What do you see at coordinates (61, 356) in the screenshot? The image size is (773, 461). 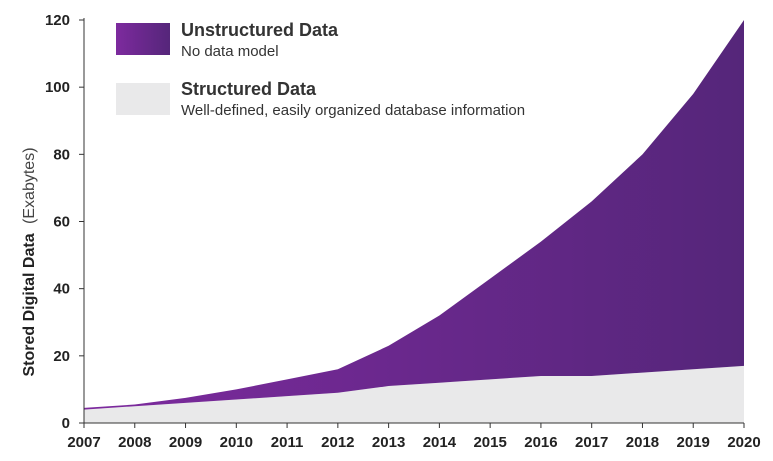 I see `y-tick-label: 20` at bounding box center [61, 356].